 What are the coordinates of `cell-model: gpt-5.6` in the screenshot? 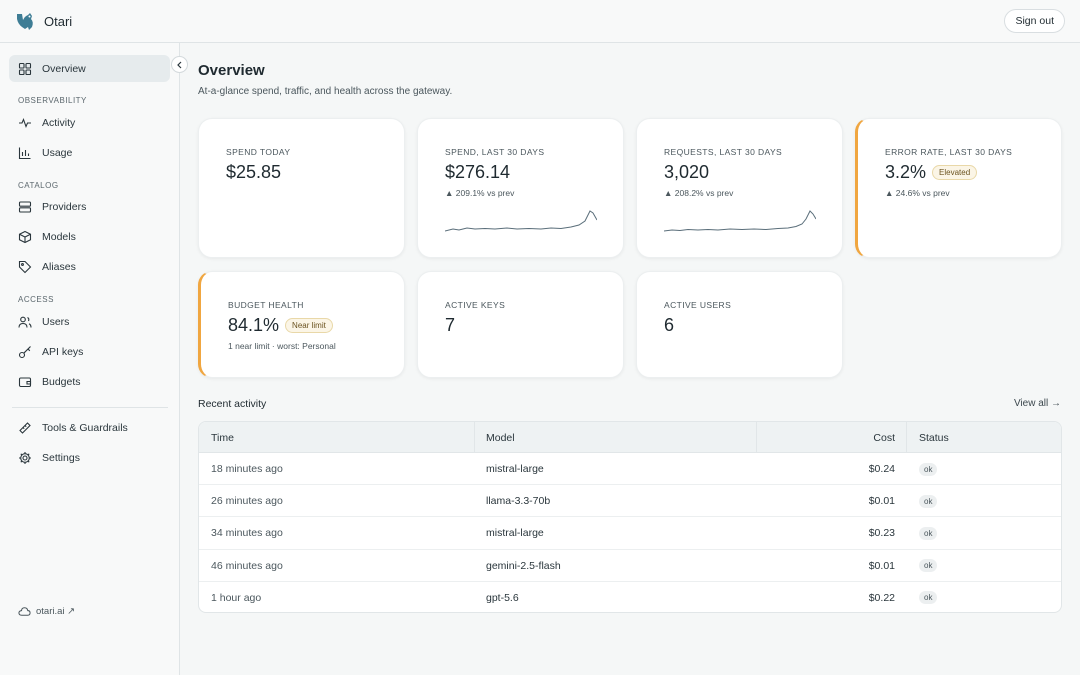 It's located at (502, 597).